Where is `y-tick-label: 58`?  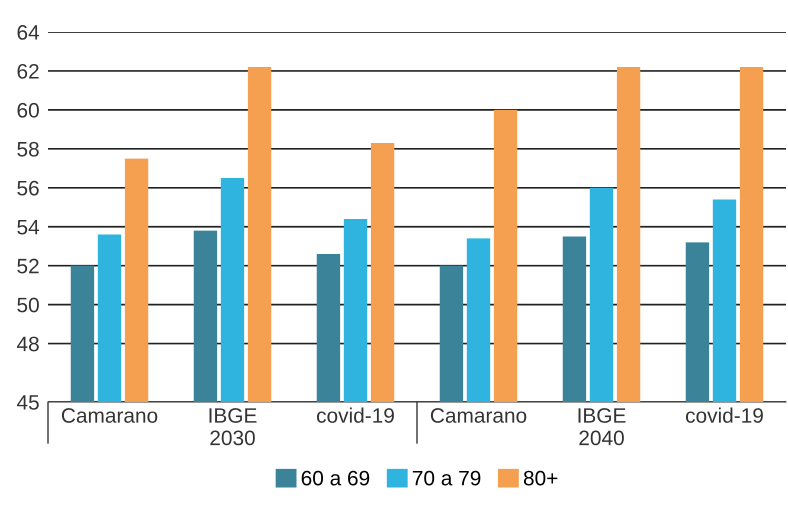 y-tick-label: 58 is located at coordinates (28, 149).